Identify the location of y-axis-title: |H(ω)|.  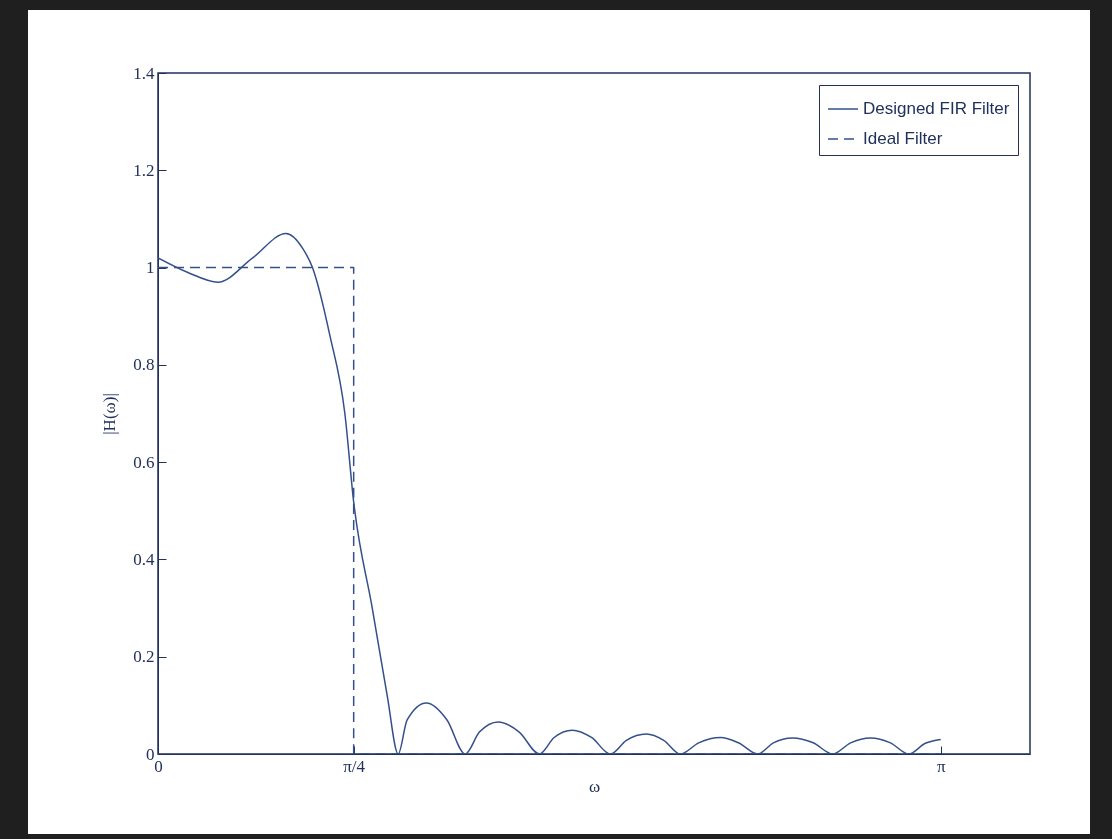
(110, 414).